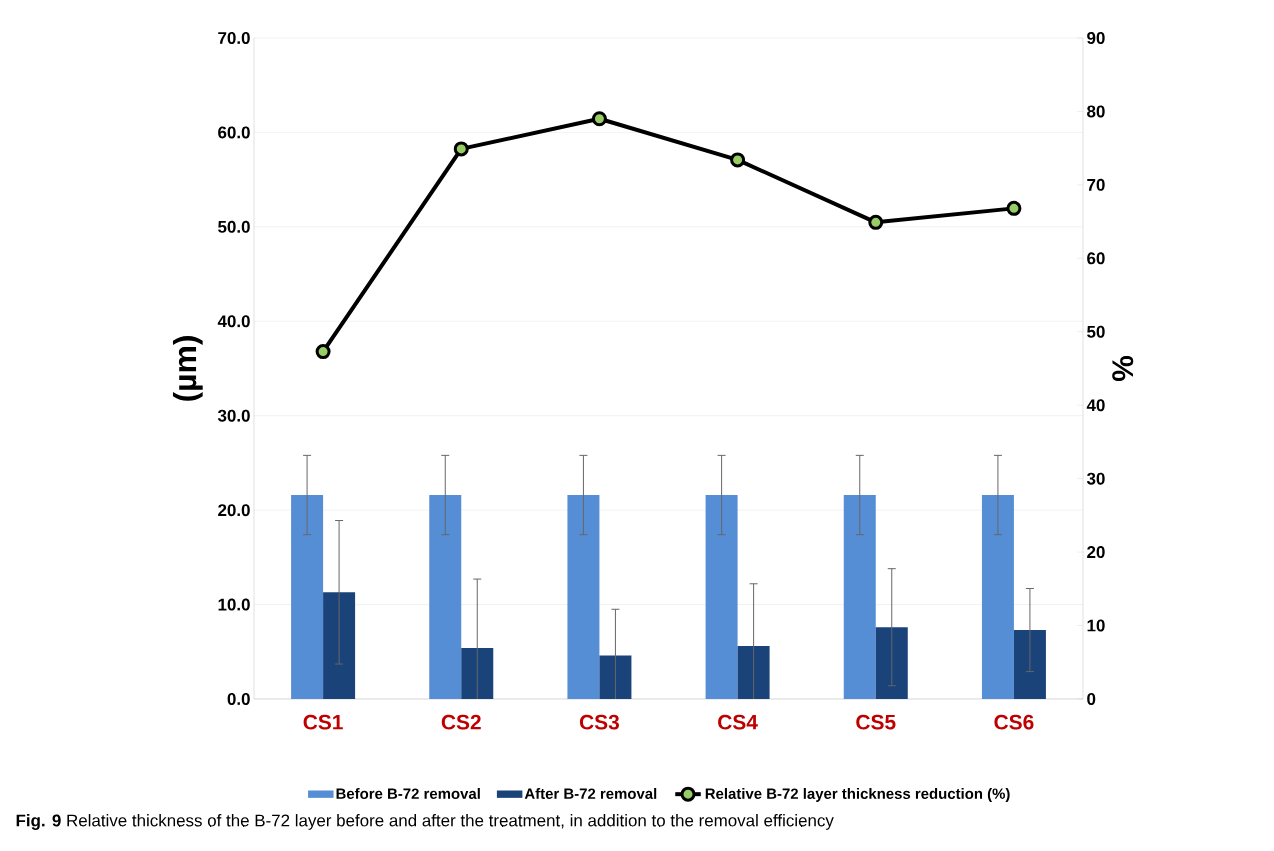 Image resolution: width=1274 pixels, height=851 pixels. I want to click on legend-label: After B-72 removal, so click(590, 793).